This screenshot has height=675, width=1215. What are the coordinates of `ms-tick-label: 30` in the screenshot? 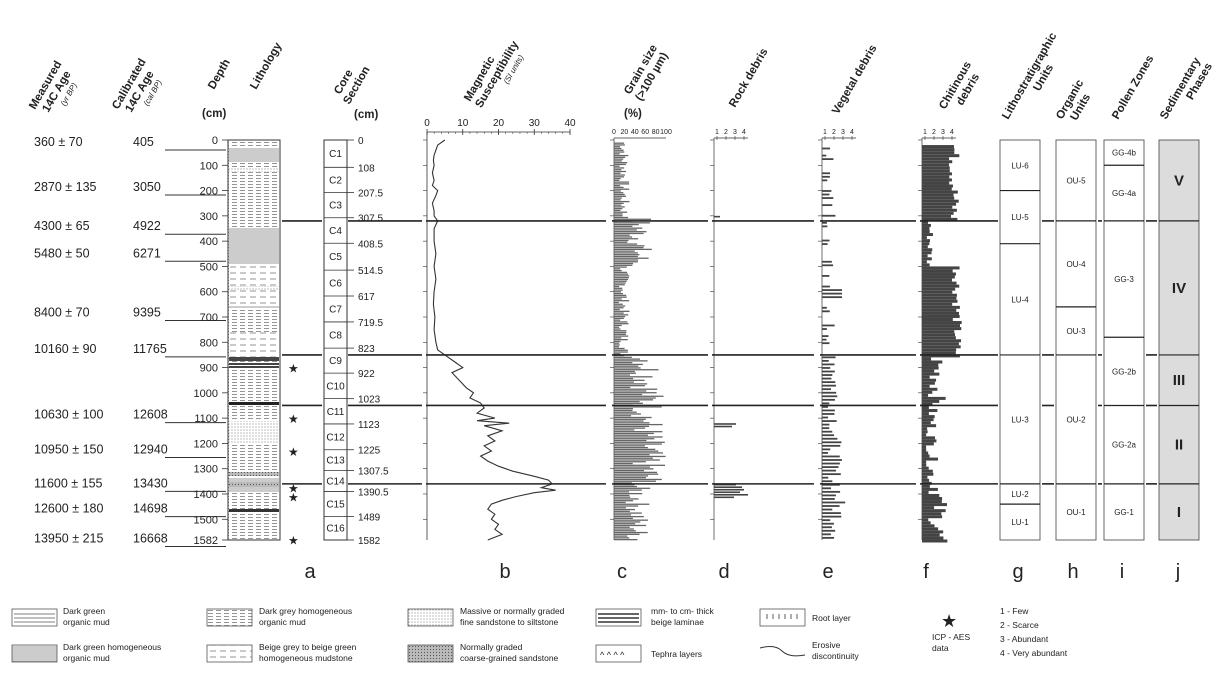 It's located at (535, 123).